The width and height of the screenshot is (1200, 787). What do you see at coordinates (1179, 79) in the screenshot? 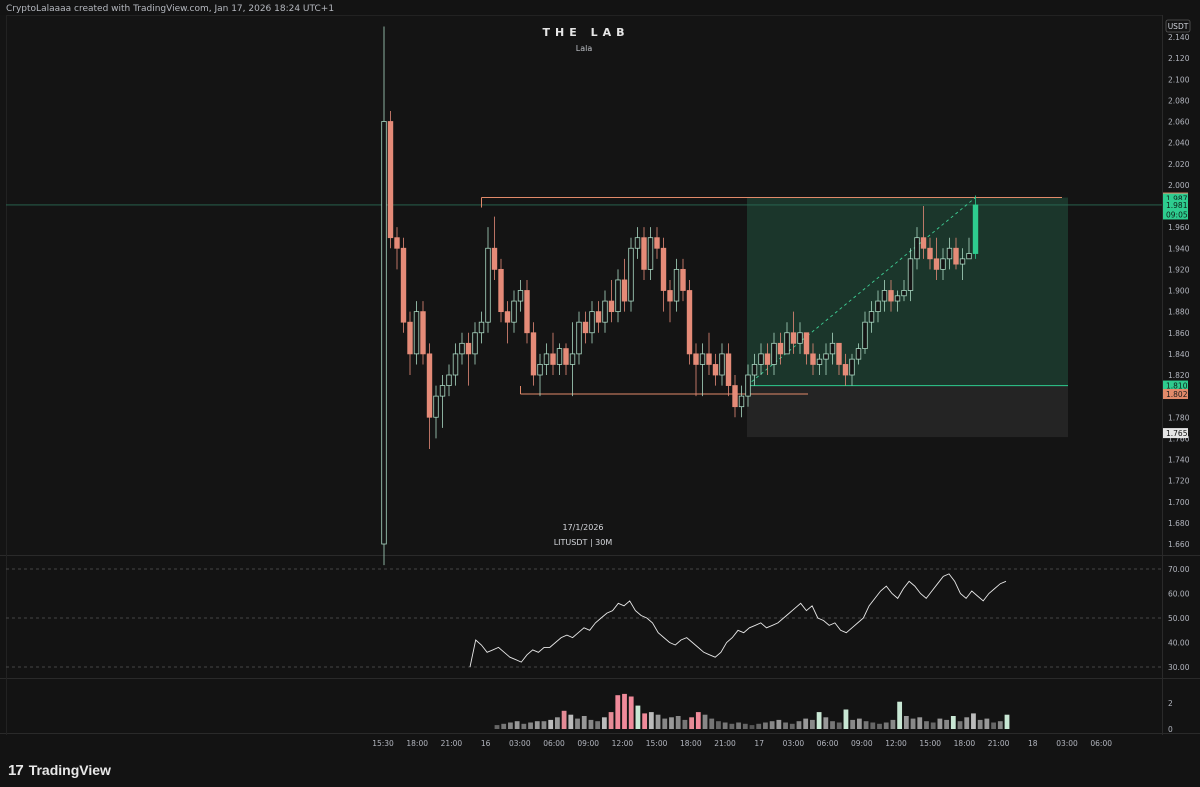
I see `price-tick-label: 2.100` at bounding box center [1179, 79].